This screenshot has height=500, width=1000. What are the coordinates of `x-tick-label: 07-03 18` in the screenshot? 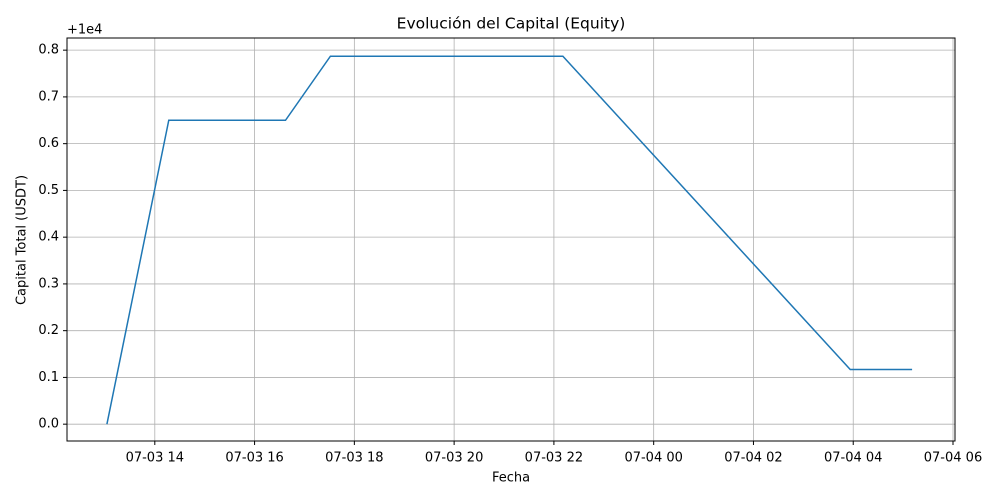 It's located at (354, 458).